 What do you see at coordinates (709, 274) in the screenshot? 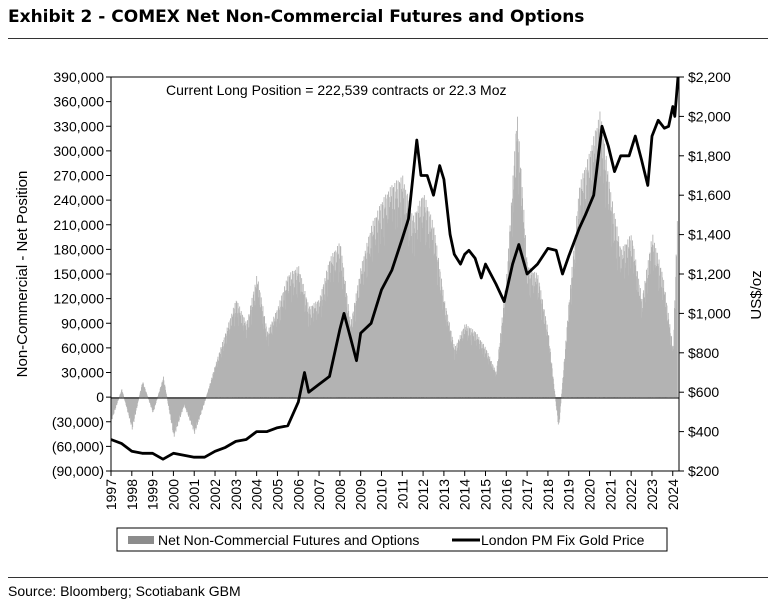
I see `right-tick-label: $1,200` at bounding box center [709, 274].